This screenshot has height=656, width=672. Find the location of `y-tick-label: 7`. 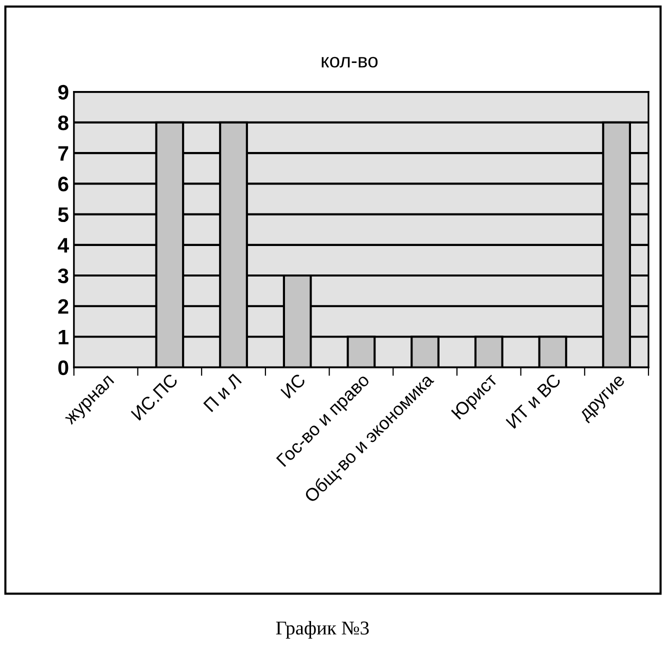

y-tick-label: 7 is located at coordinates (63, 153).